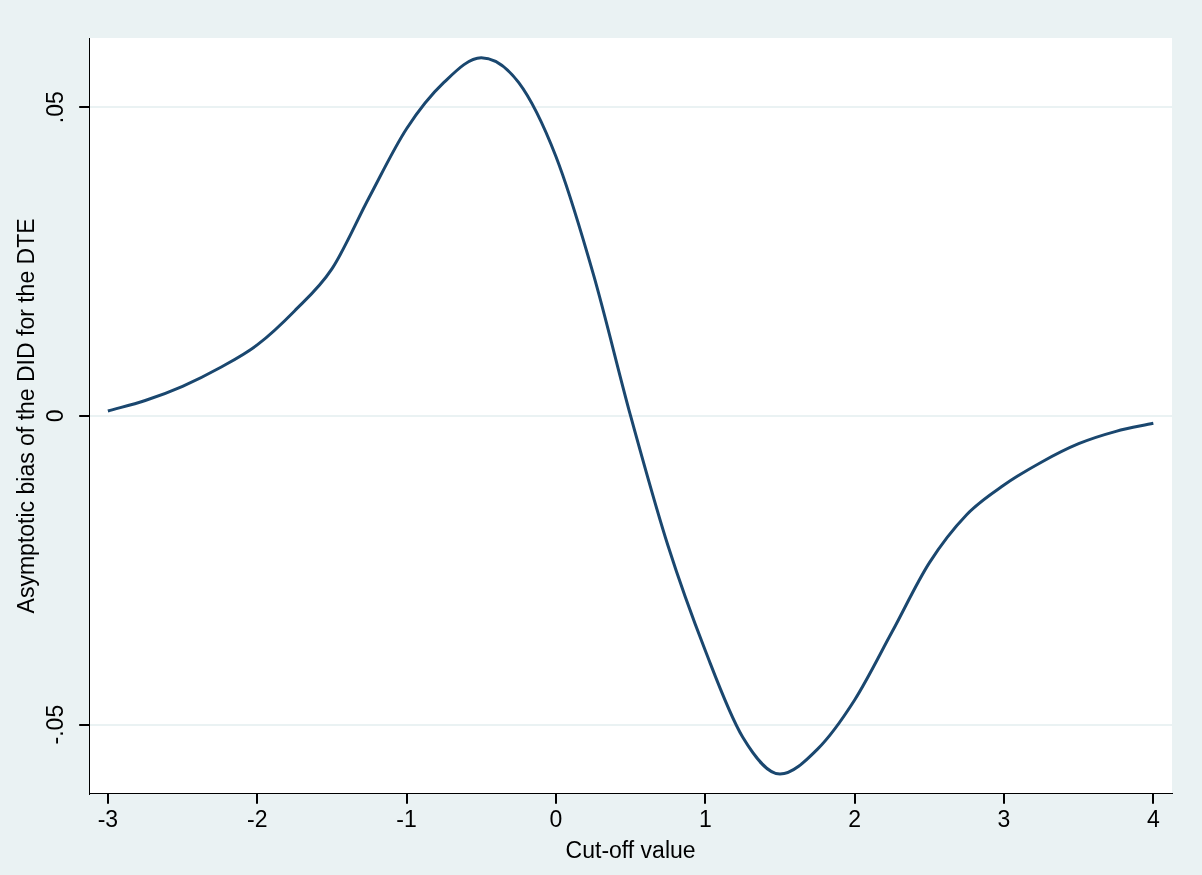  What do you see at coordinates (406, 818) in the screenshot?
I see `x-tick-label: -1` at bounding box center [406, 818].